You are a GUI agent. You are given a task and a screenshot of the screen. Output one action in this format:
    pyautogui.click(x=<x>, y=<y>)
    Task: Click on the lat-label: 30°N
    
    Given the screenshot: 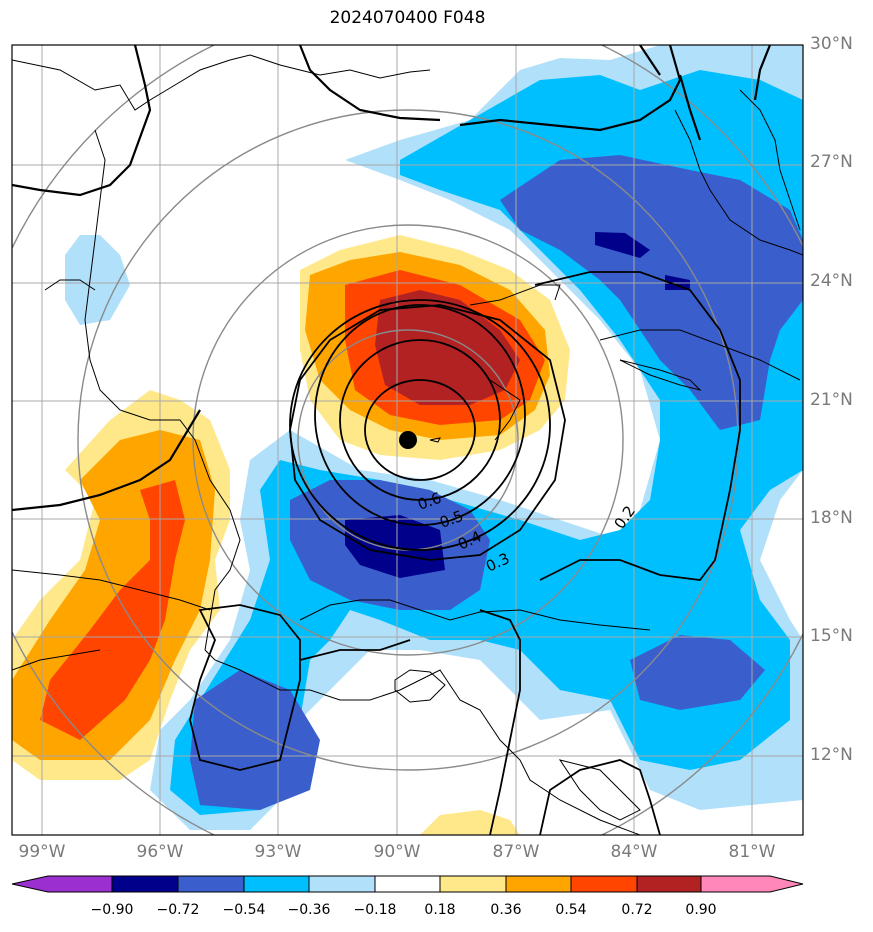 What is the action you would take?
    pyautogui.click(x=831, y=44)
    